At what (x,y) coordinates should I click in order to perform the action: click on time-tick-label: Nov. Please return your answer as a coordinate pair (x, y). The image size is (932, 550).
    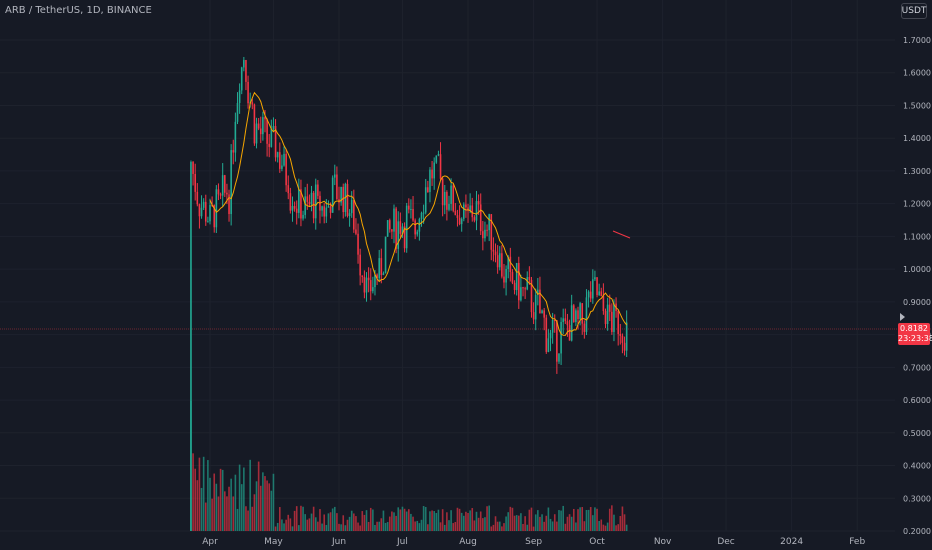
    Looking at the image, I should click on (663, 542).